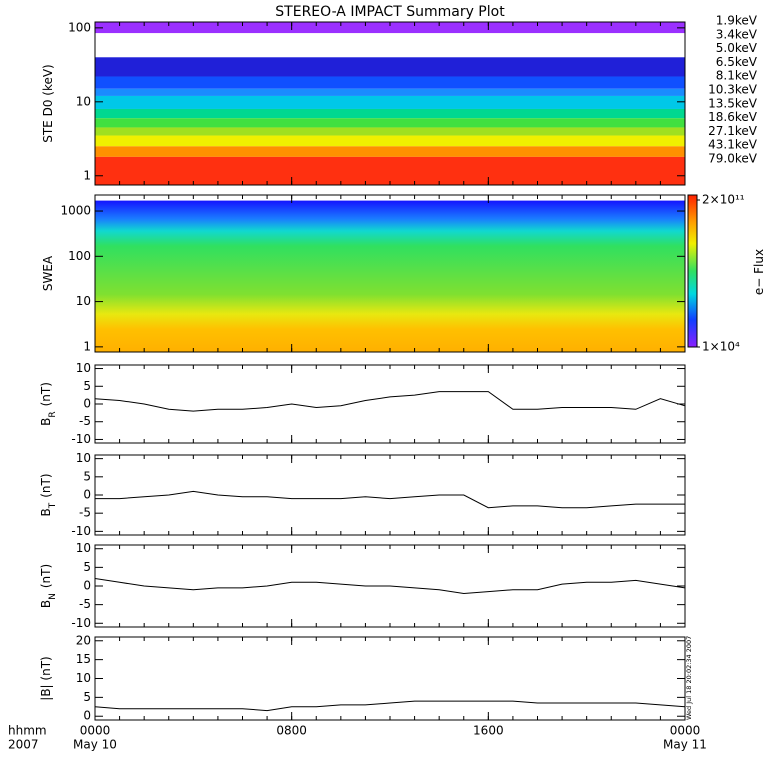  Describe the element at coordinates (737, 62) in the screenshot. I see `legend-entry: 6.5keV` at that location.